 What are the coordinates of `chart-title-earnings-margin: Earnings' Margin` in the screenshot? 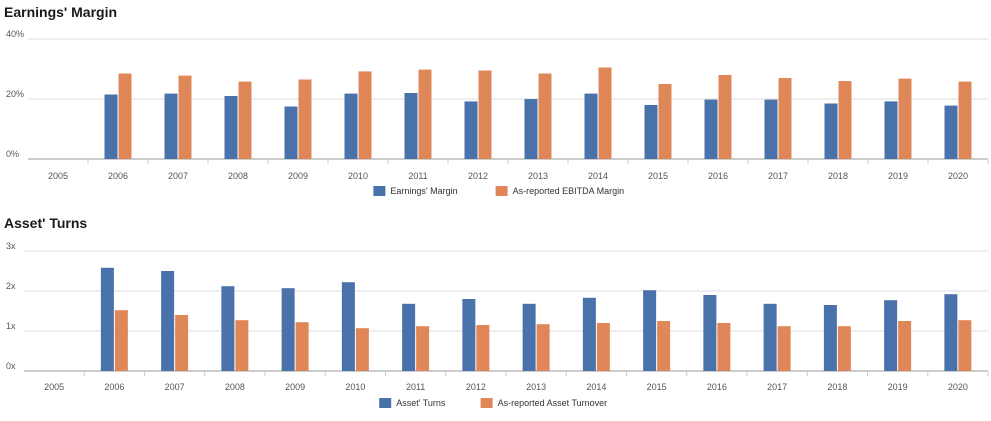 It's located at (61, 12).